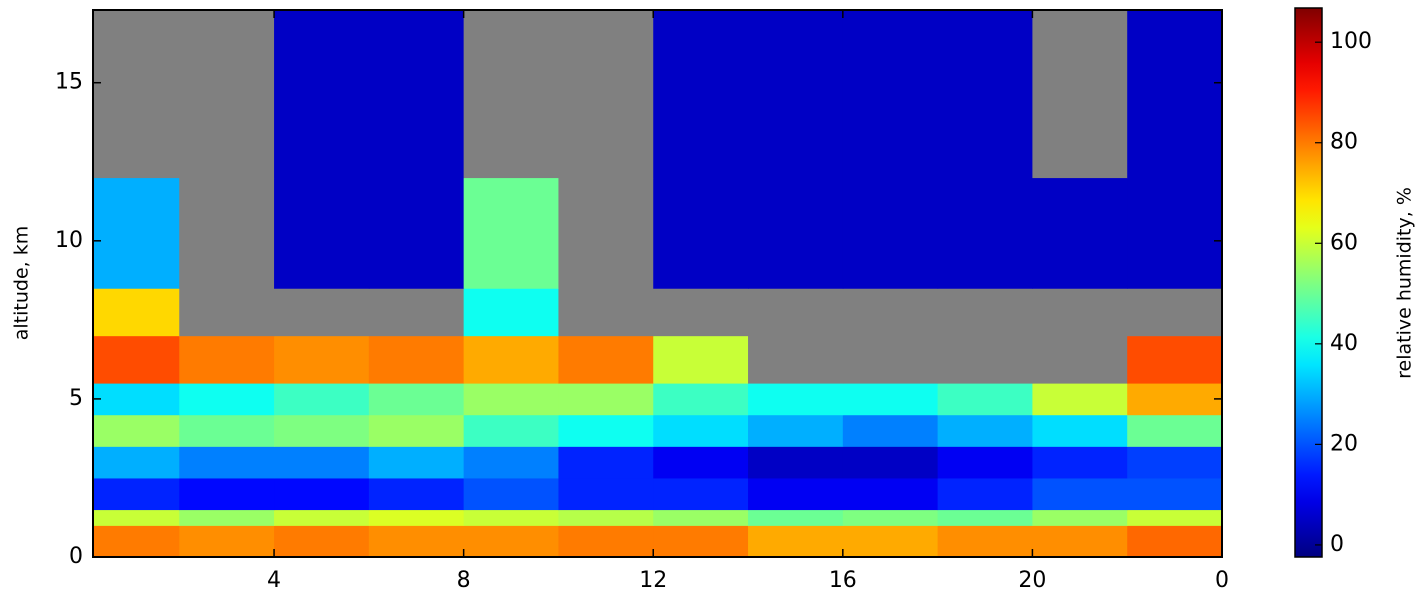 The image size is (1424, 597). I want to click on colorbar-tick-label: 100, so click(1351, 41).